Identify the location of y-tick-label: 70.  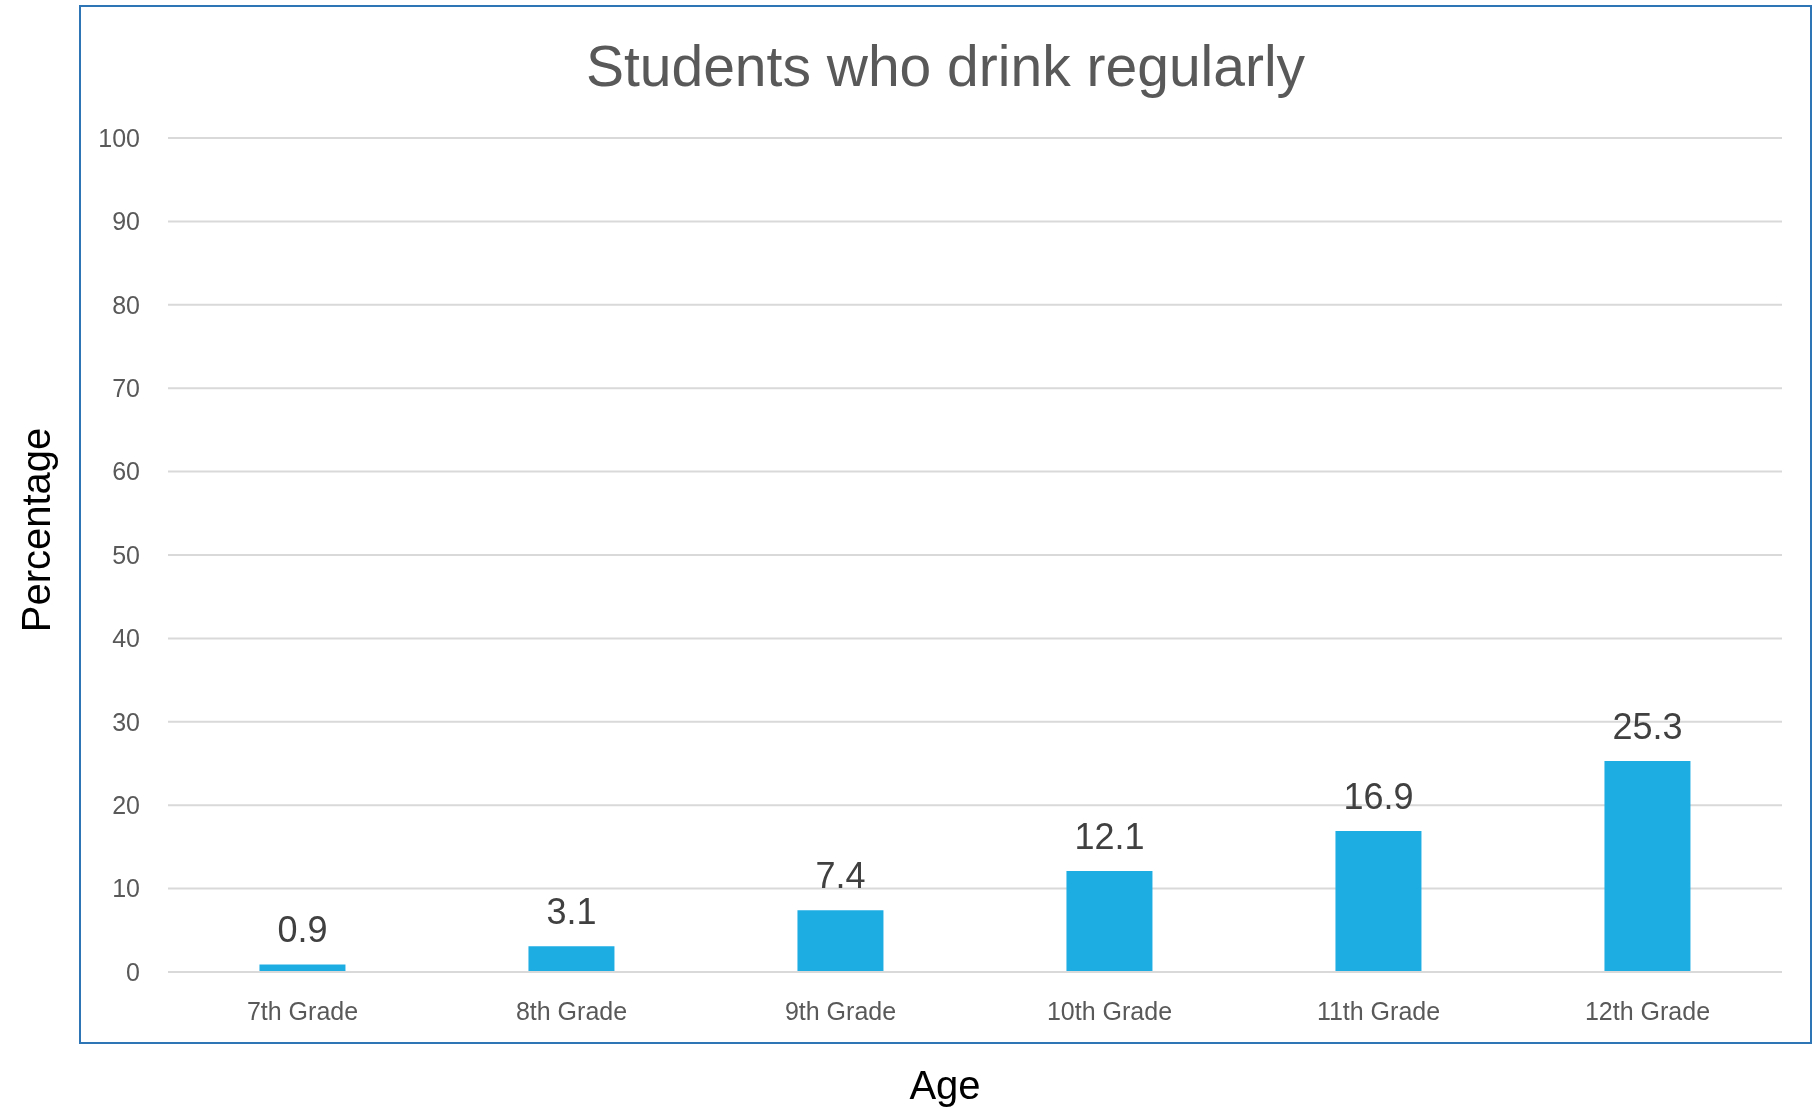
(126, 388).